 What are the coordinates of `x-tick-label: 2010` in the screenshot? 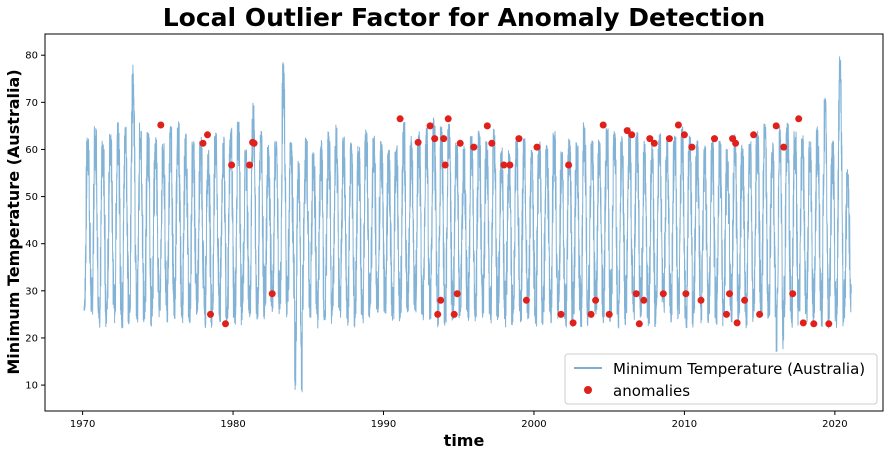 It's located at (684, 424).